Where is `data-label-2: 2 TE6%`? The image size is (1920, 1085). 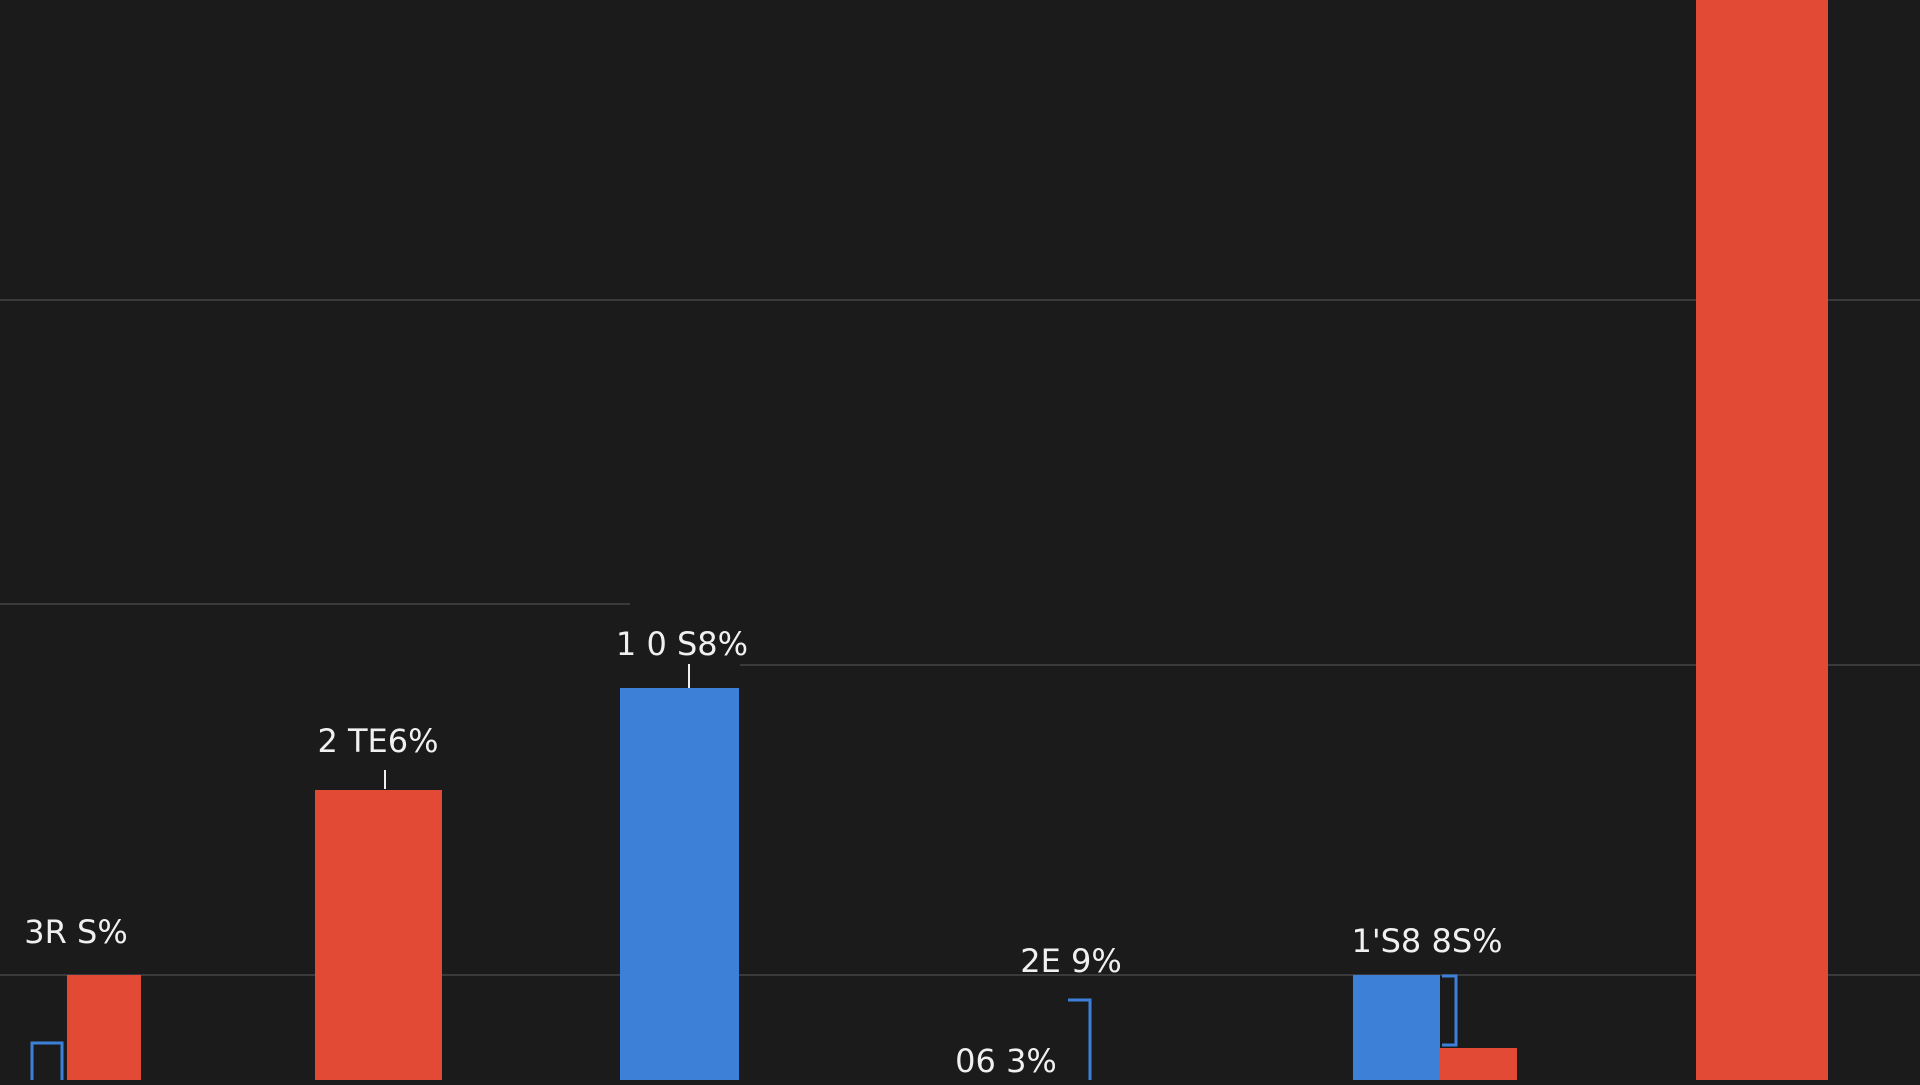 data-label-2: 2 TE6% is located at coordinates (377, 741).